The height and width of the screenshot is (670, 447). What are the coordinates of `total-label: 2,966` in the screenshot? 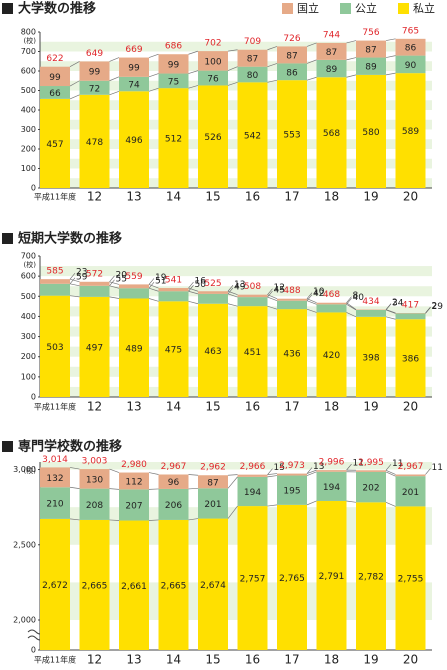 It's located at (253, 467).